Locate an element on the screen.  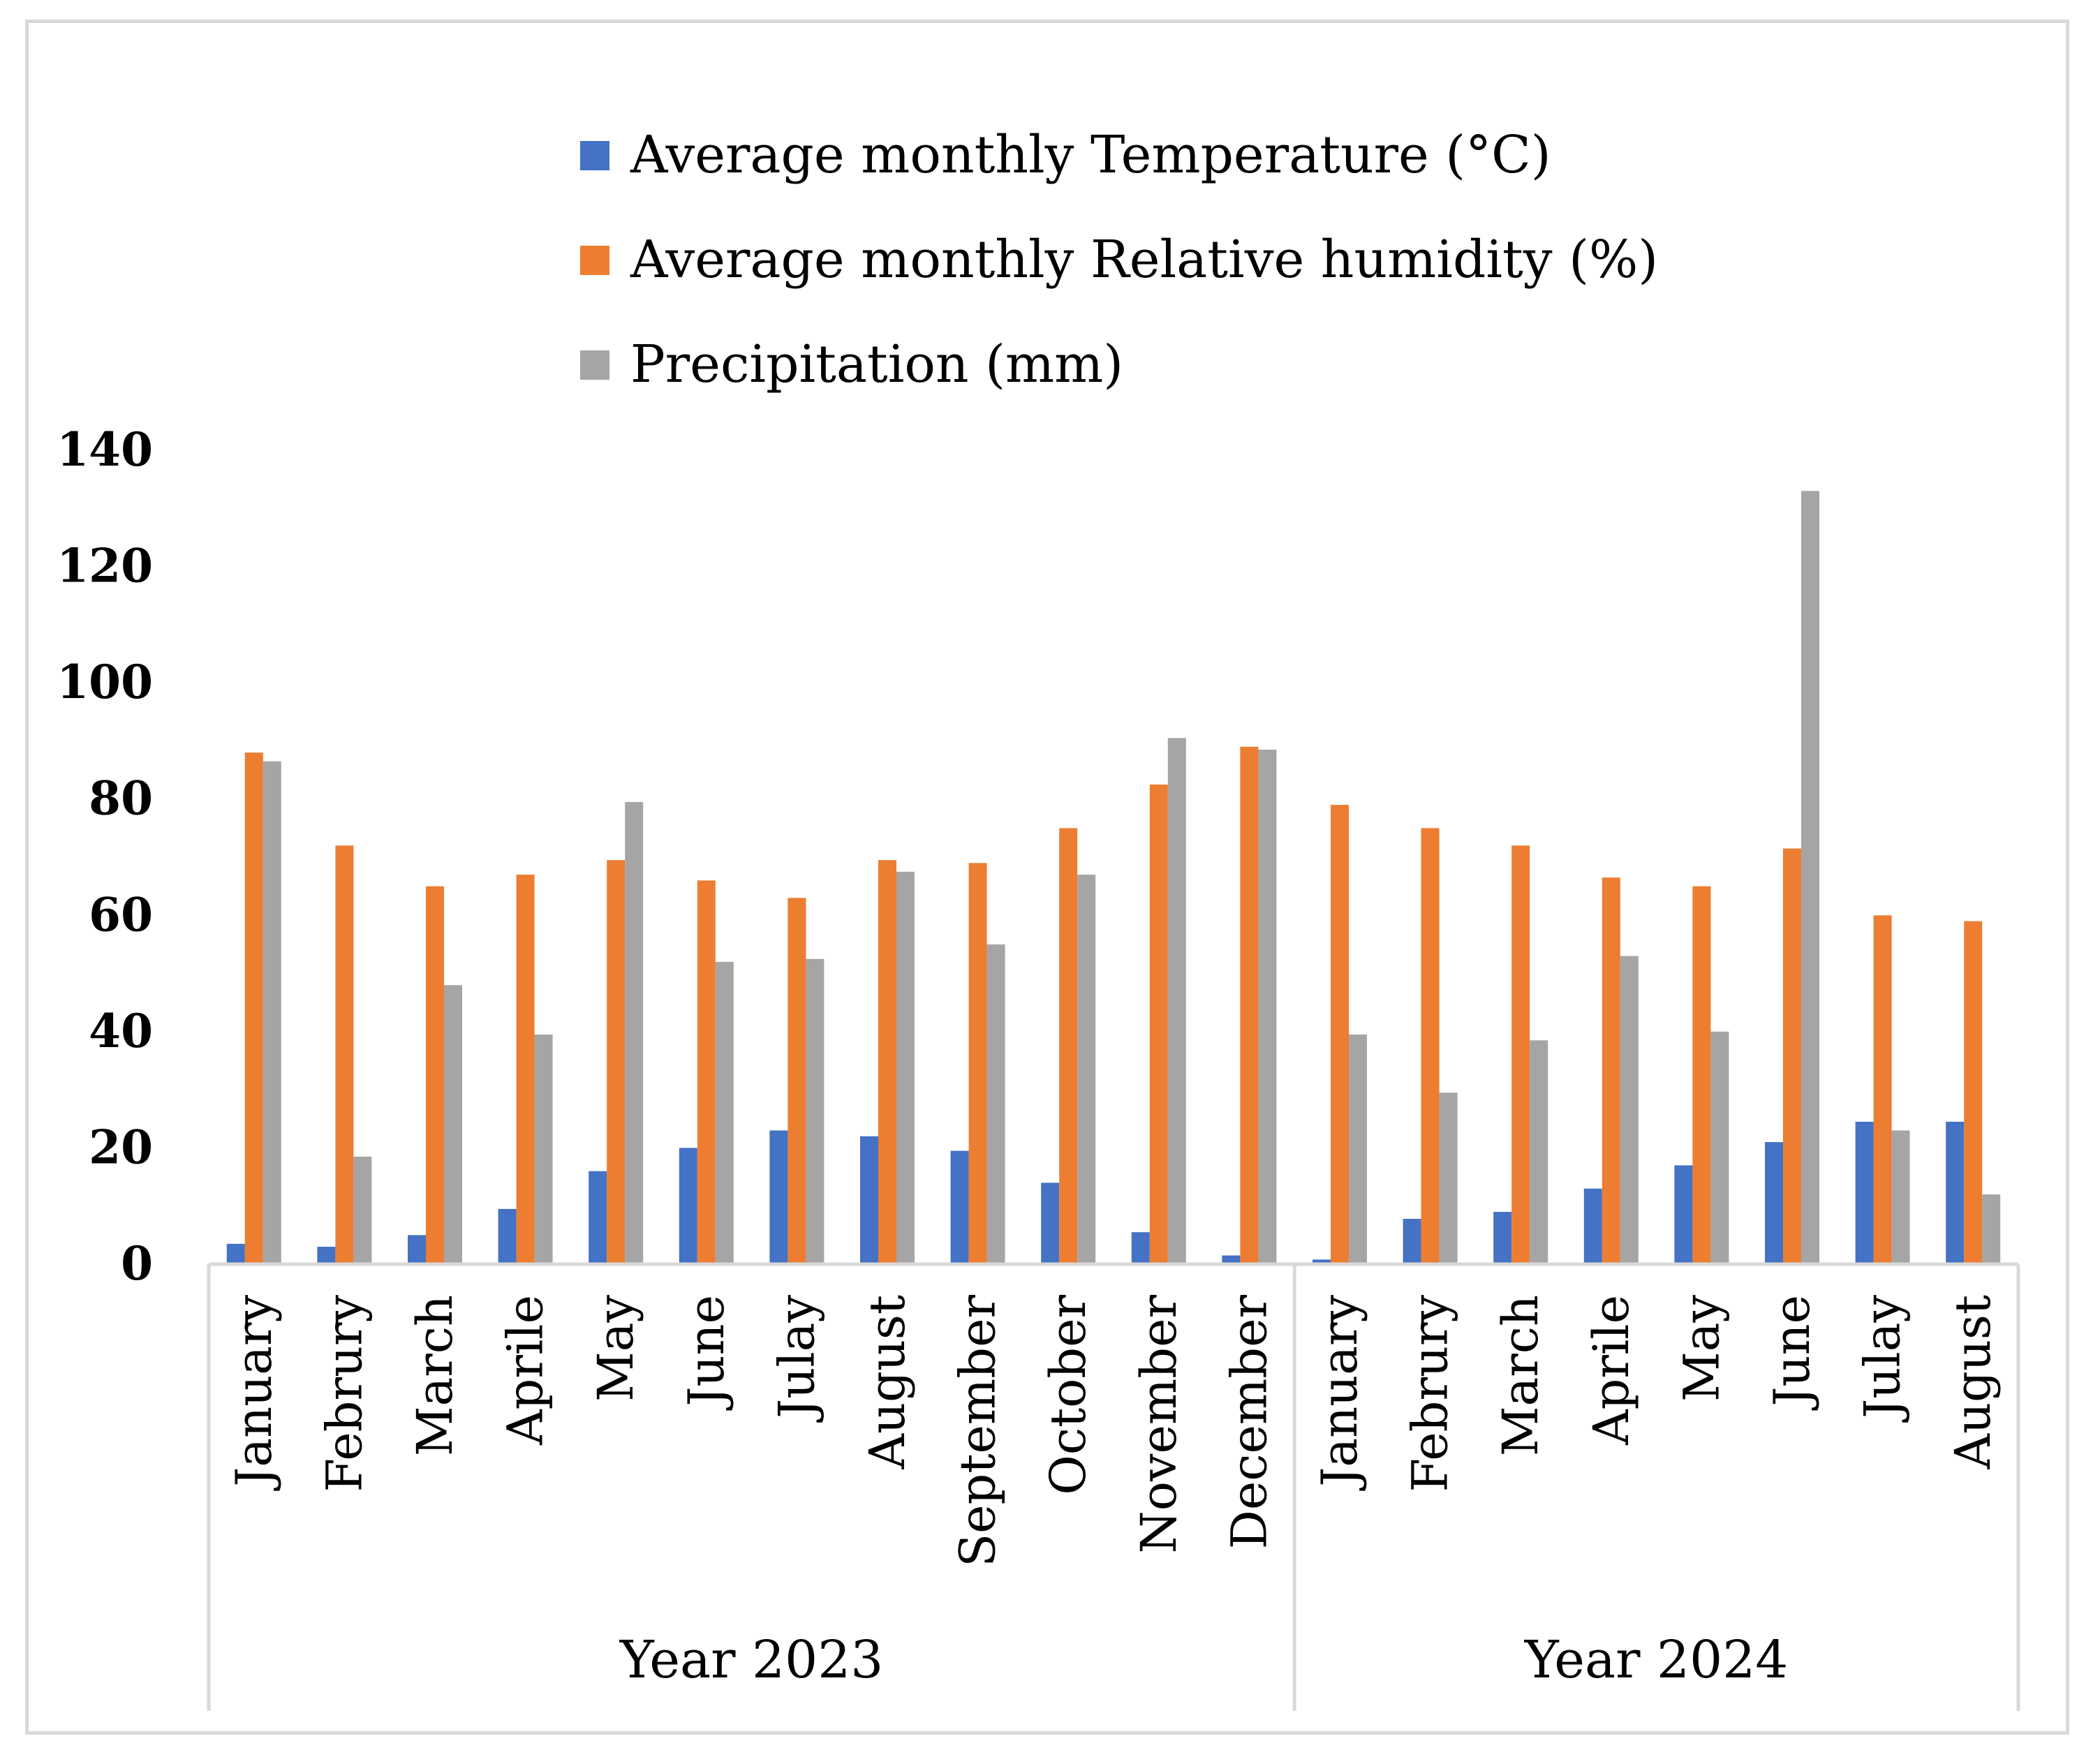
y-tick-label: 100 is located at coordinates (105, 682).